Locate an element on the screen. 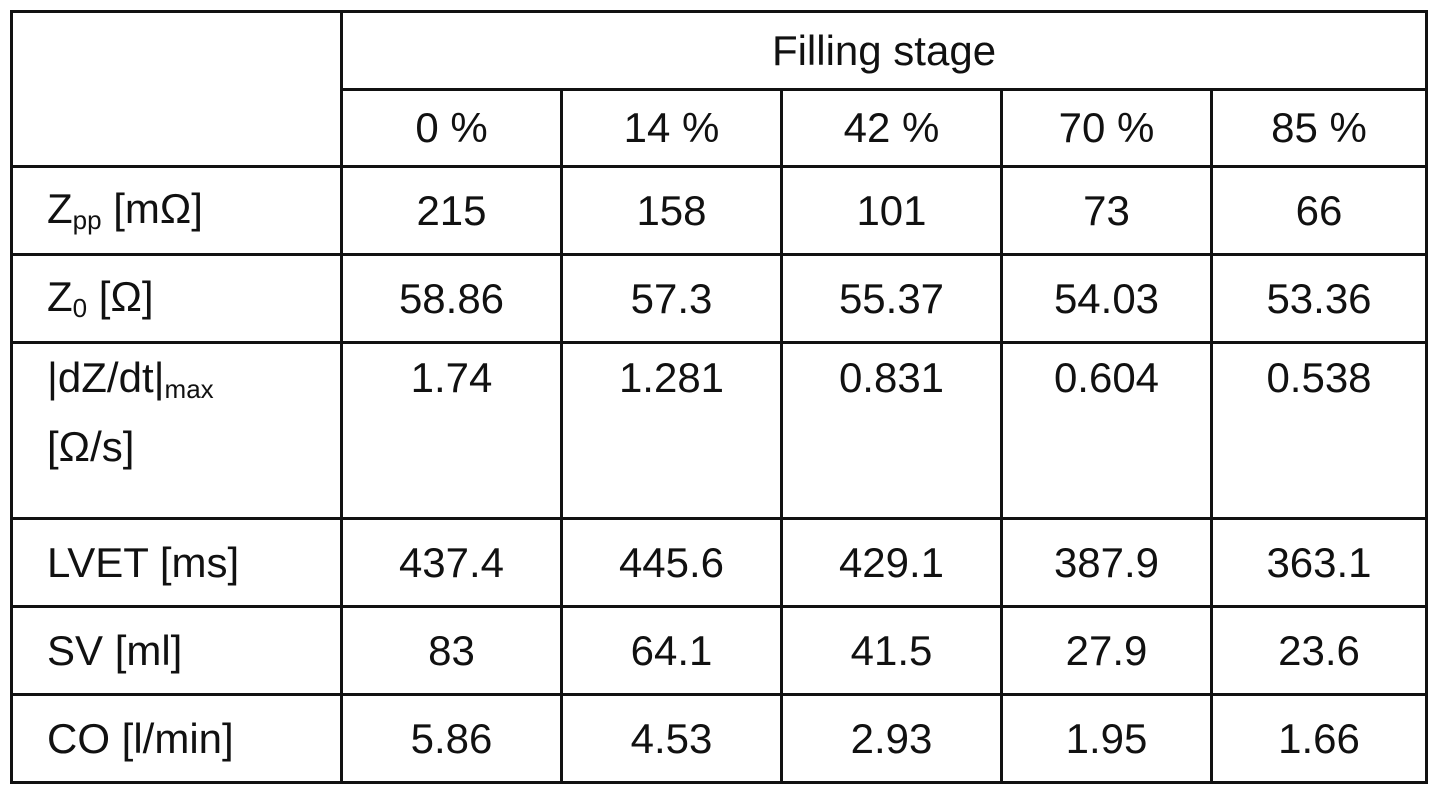  cell-value: 1.74 is located at coordinates (451, 430).